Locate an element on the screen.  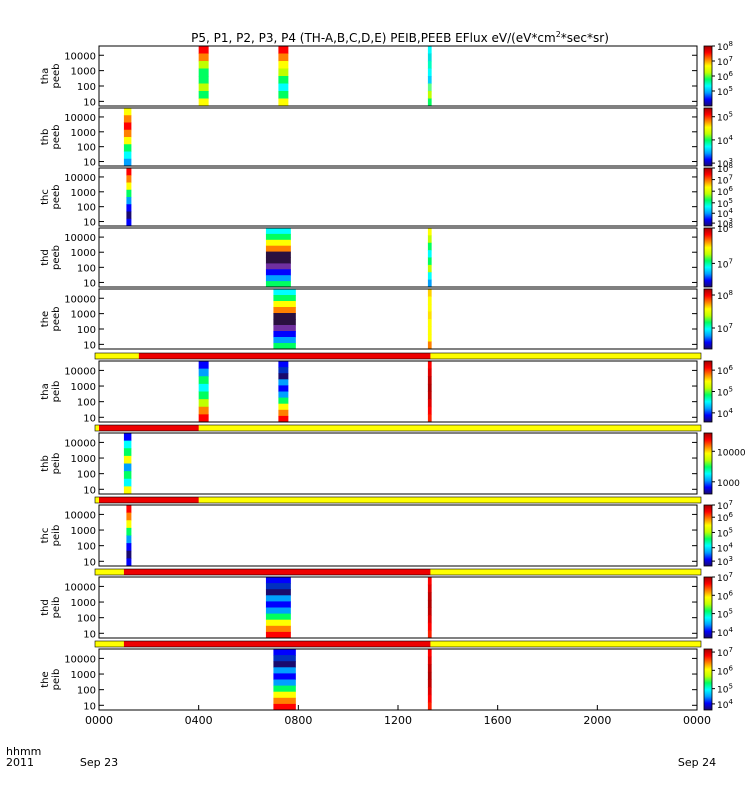
y-axis-label: thdpeib is located at coordinates (51, 608).